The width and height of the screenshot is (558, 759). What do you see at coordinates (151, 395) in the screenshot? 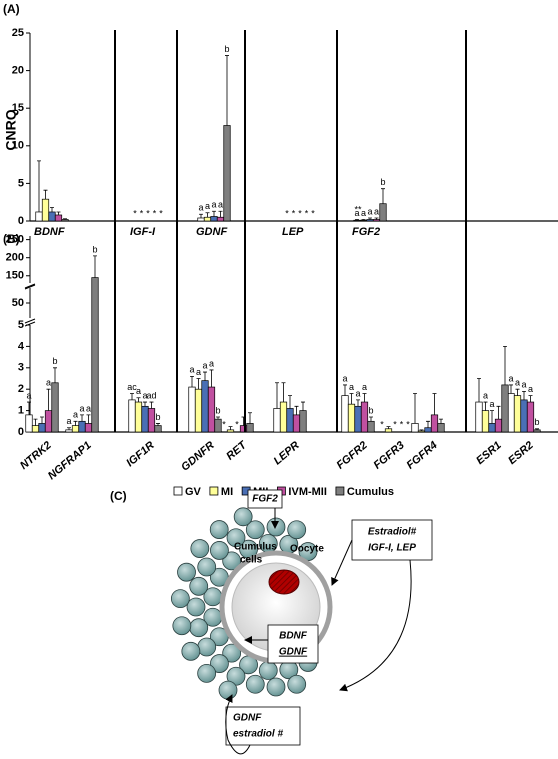
I see `significance-label: ad` at bounding box center [151, 395].